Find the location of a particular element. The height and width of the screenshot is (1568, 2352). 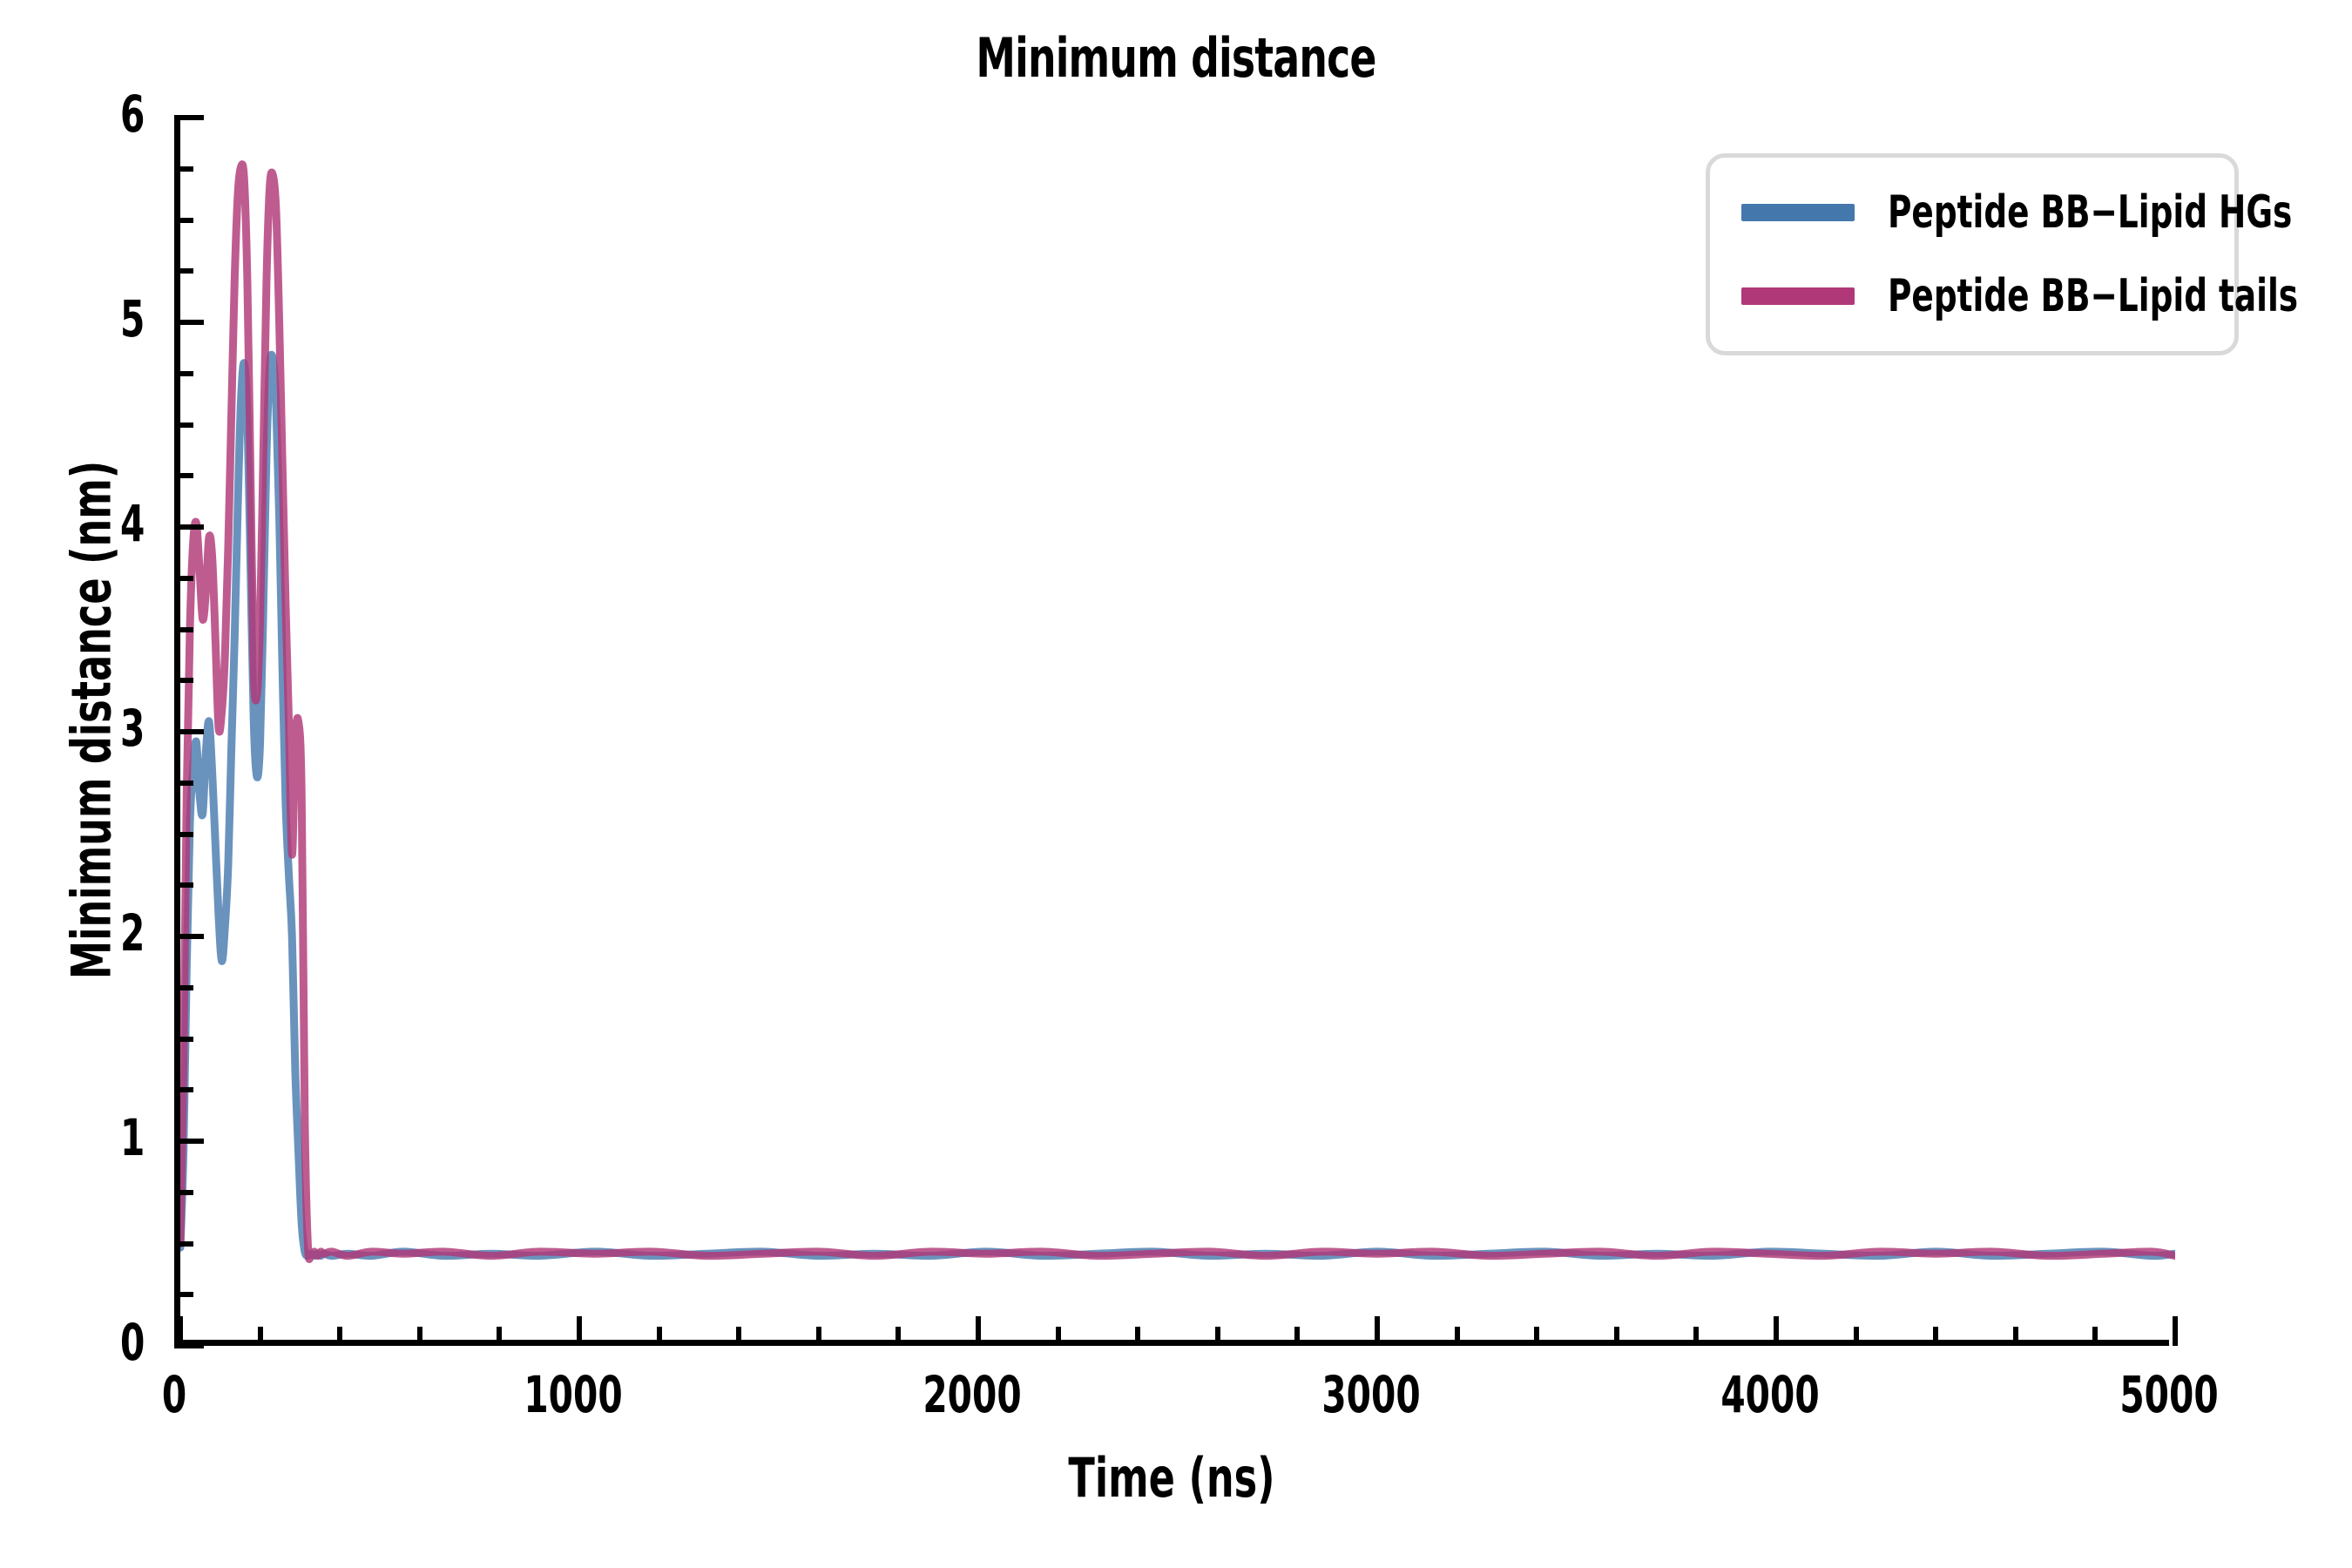

legend-item: Peptide BB−Lipid tails is located at coordinates (2019, 296).